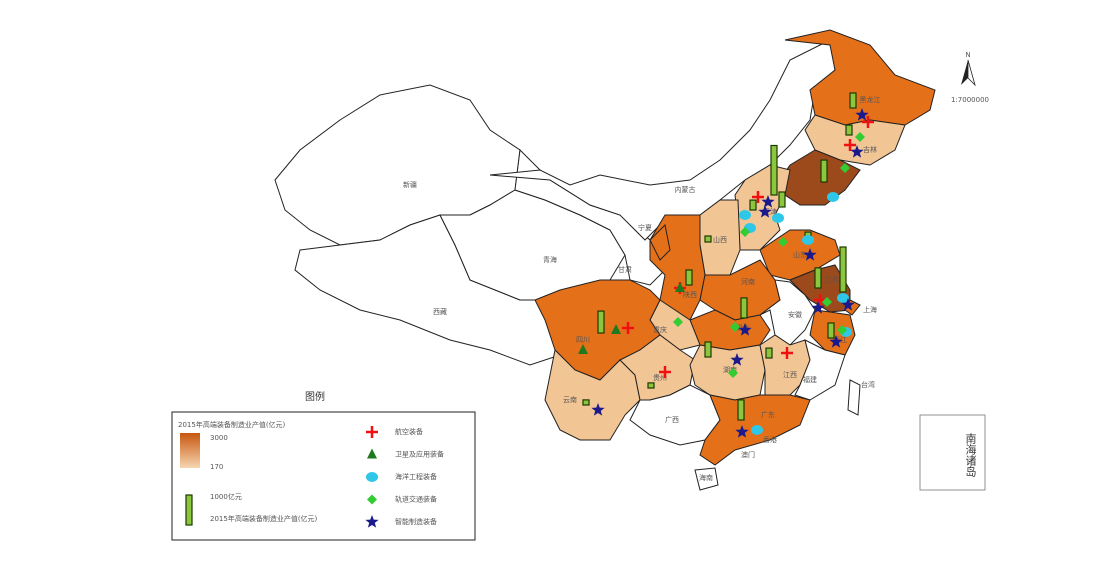 This screenshot has height=567, width=1111. Describe the element at coordinates (226, 496) in the screenshot. I see `legend-bar-label: 1000亿元` at that location.